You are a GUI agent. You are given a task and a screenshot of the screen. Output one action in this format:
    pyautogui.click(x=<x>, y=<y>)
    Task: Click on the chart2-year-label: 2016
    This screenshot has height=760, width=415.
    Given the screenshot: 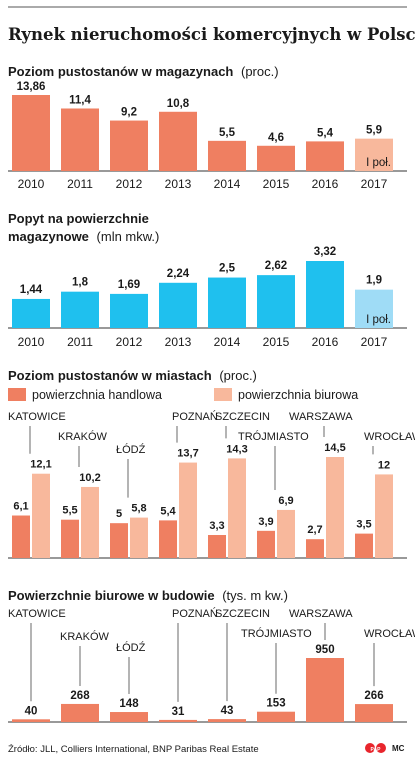 What is the action you would take?
    pyautogui.click(x=325, y=342)
    